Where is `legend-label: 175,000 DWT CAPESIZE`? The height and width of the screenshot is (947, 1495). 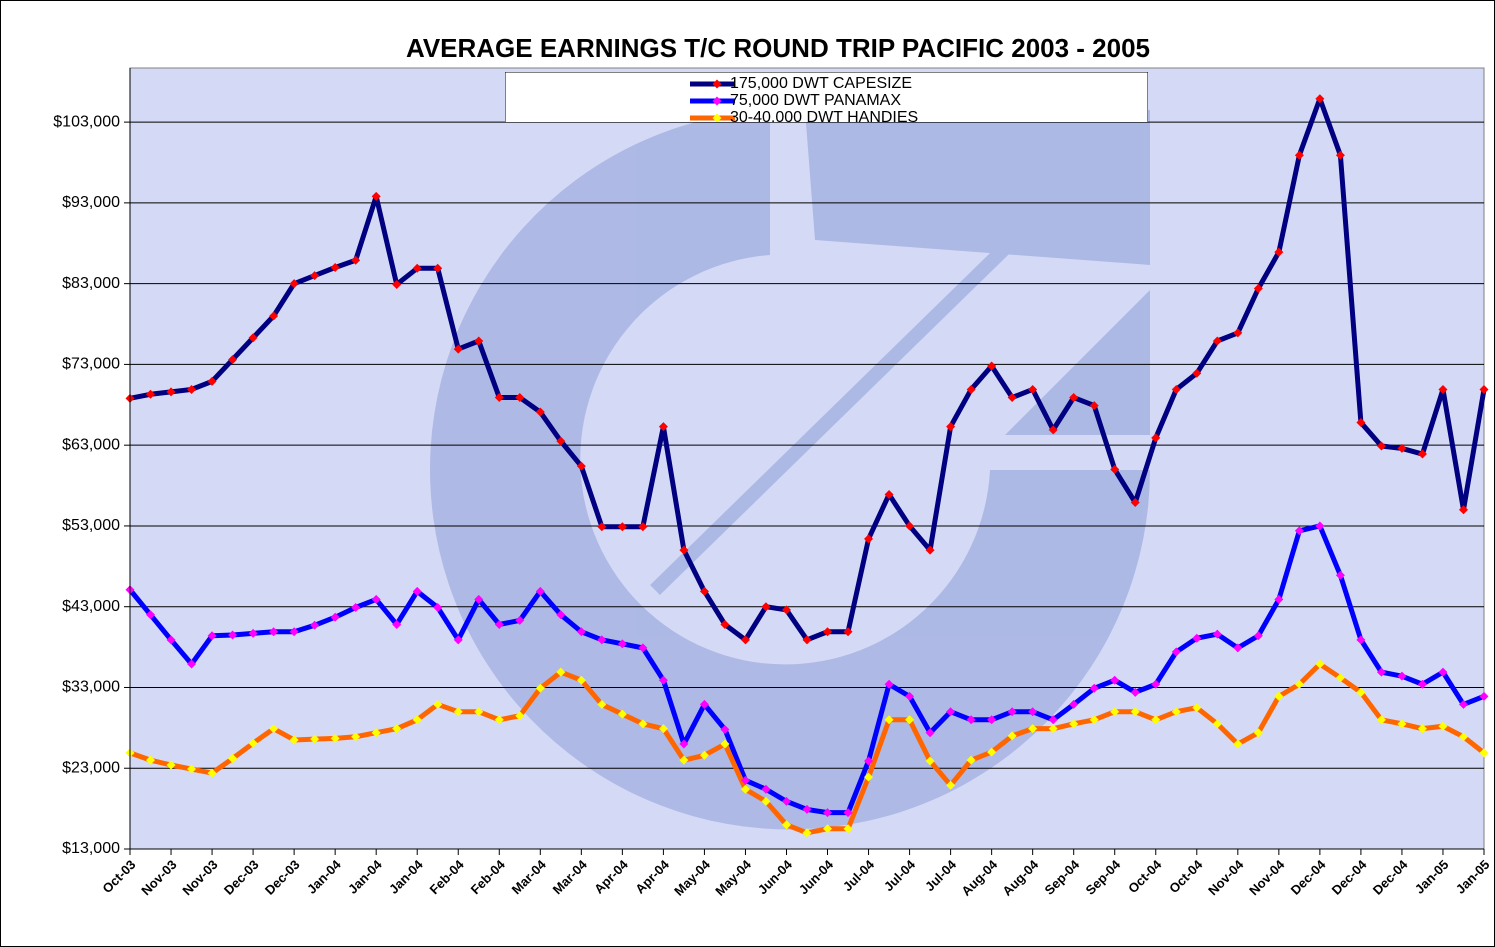
legend-label: 175,000 DWT CAPESIZE is located at coordinates (821, 83).